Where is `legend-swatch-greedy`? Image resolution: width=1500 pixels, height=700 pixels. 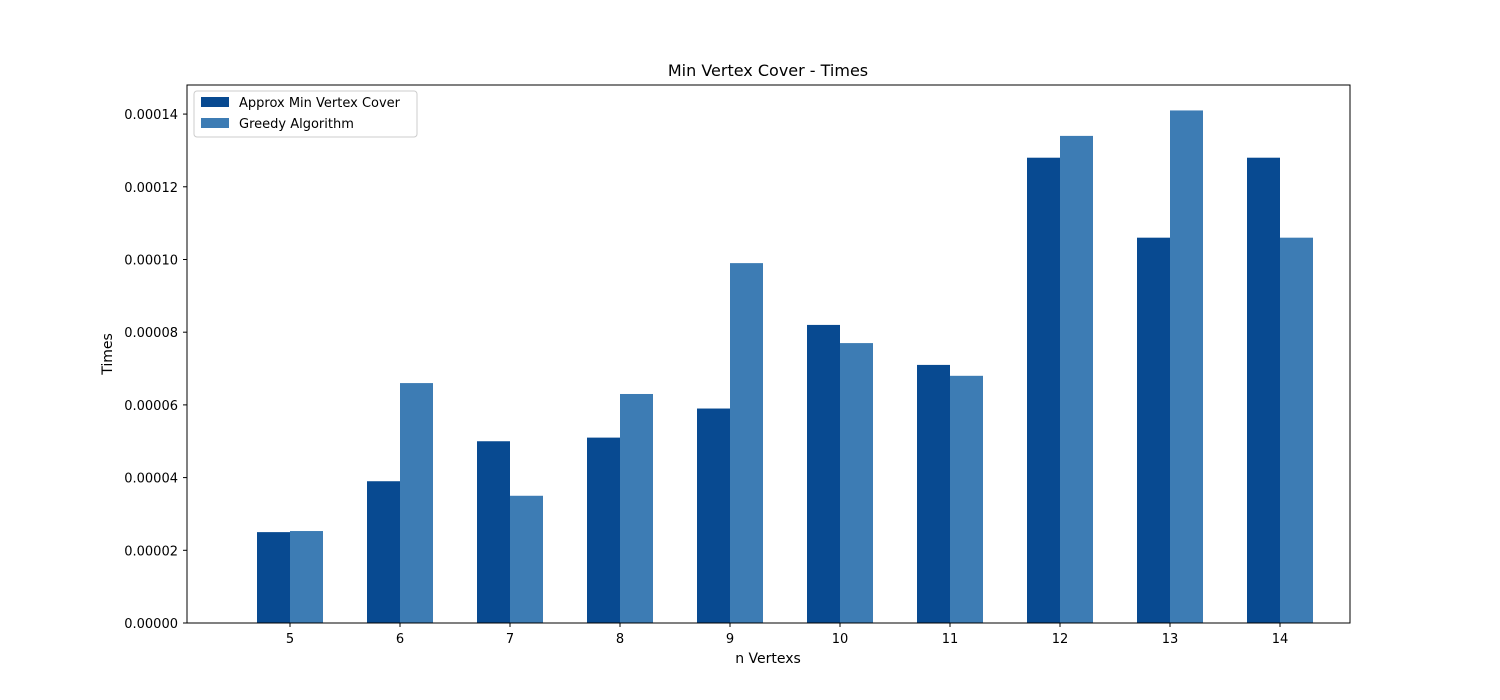 legend-swatch-greedy is located at coordinates (215, 123).